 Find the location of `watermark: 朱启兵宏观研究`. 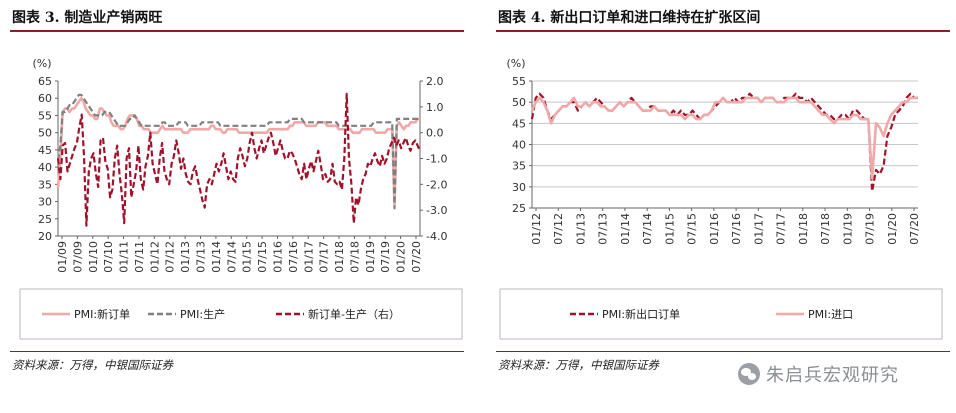

watermark: 朱启兵宏观研究 is located at coordinates (818, 374).